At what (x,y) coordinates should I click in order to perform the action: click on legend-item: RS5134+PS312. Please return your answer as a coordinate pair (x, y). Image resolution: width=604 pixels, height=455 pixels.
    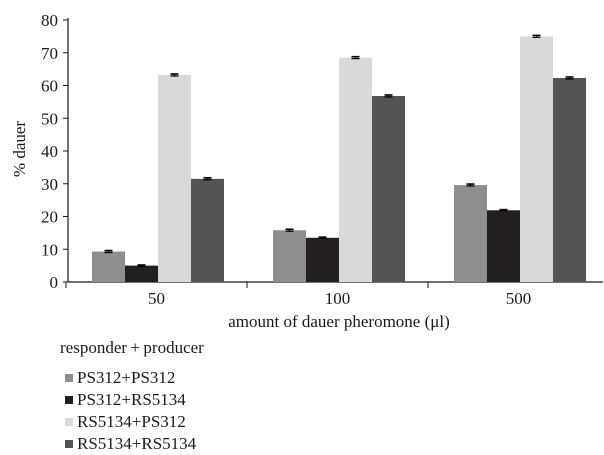
    Looking at the image, I should click on (134, 422).